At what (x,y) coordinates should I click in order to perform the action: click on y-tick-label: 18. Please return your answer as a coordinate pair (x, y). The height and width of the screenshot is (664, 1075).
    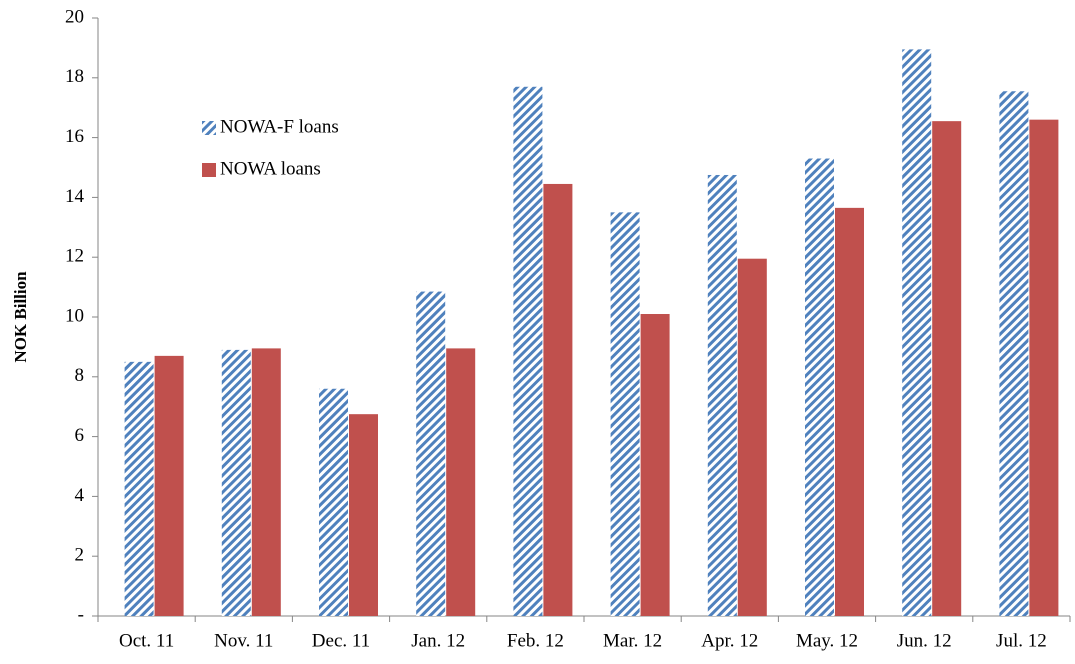
    Looking at the image, I should click on (74, 76).